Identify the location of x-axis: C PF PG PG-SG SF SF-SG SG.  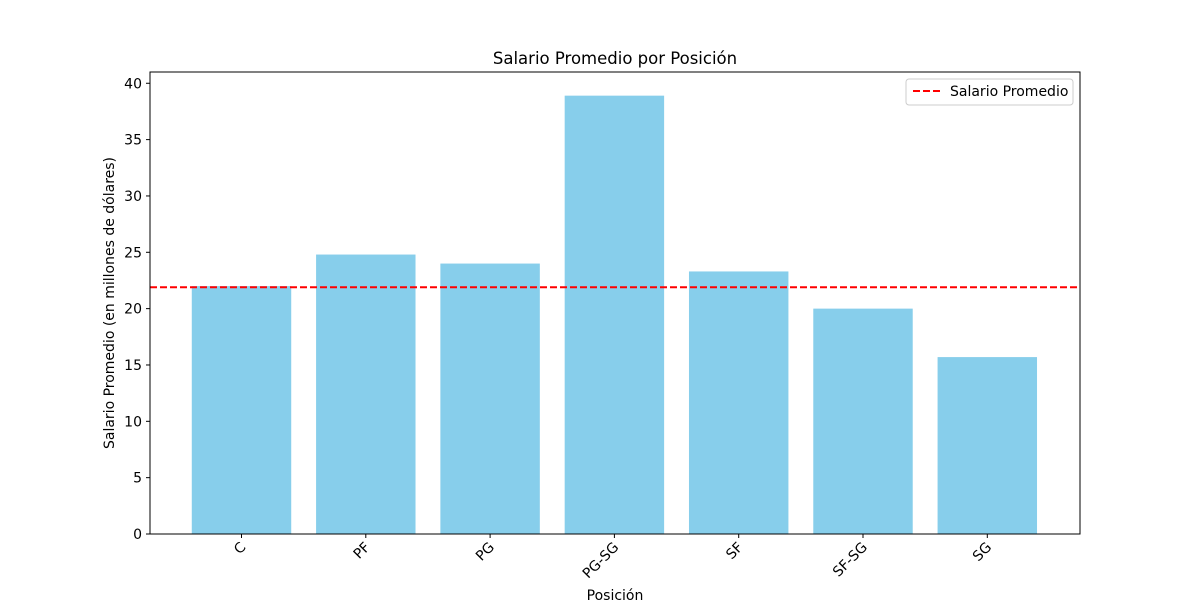
(613, 558).